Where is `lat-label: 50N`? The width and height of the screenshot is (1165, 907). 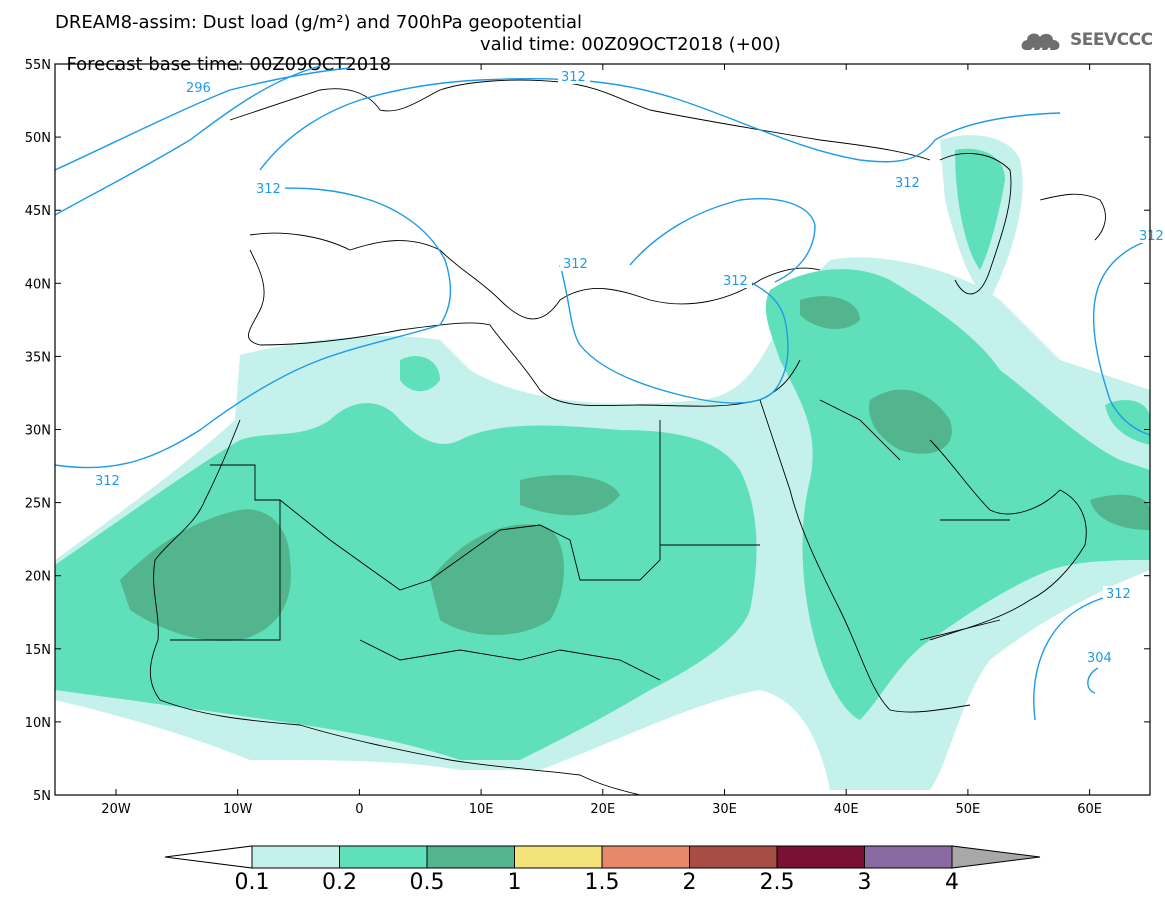 lat-label: 50N is located at coordinates (38, 138).